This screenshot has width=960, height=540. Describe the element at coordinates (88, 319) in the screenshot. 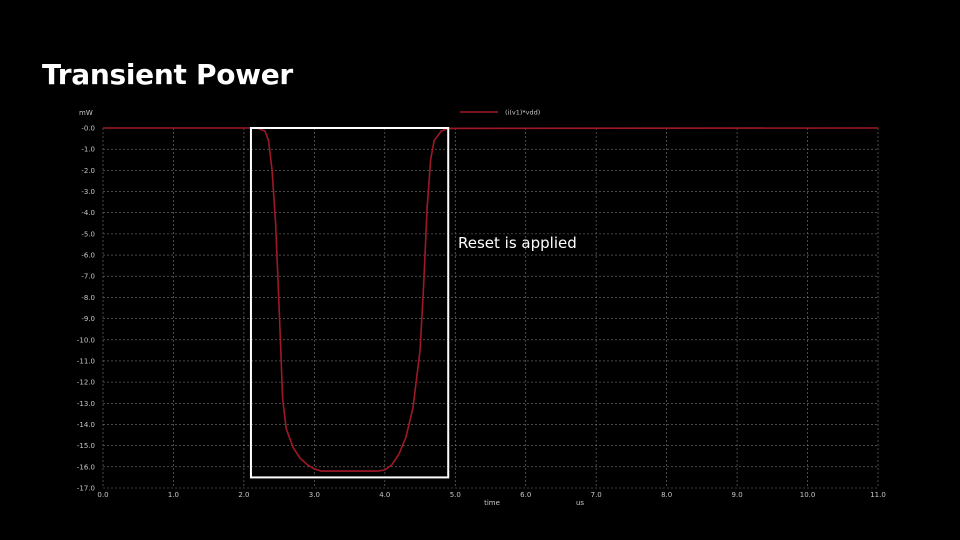

I see `y-tick-label: -9.0` at that location.